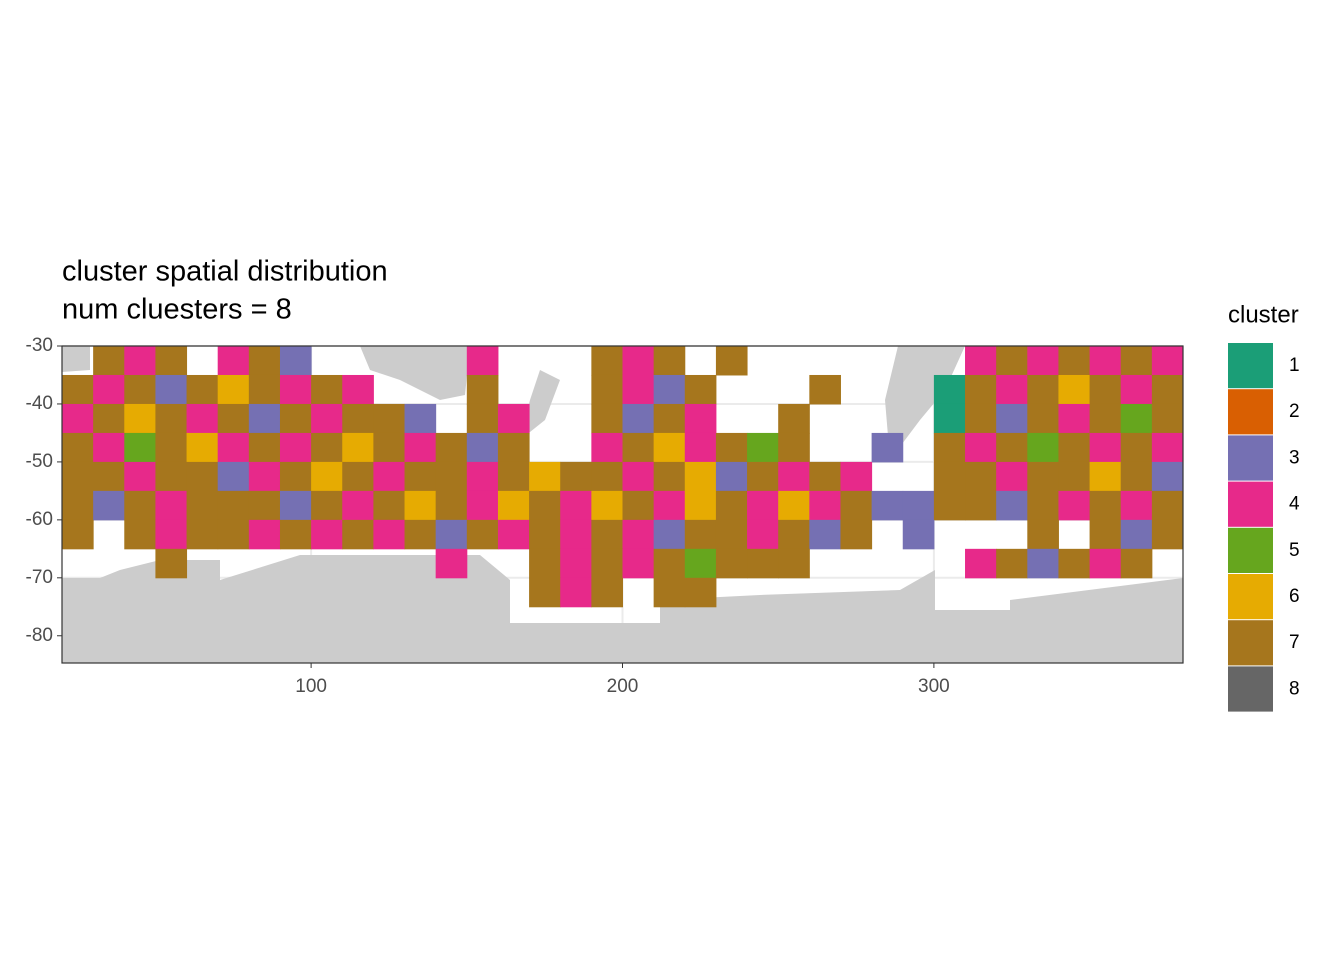  What do you see at coordinates (1294, 365) in the screenshot?
I see `legend-label: 1` at bounding box center [1294, 365].